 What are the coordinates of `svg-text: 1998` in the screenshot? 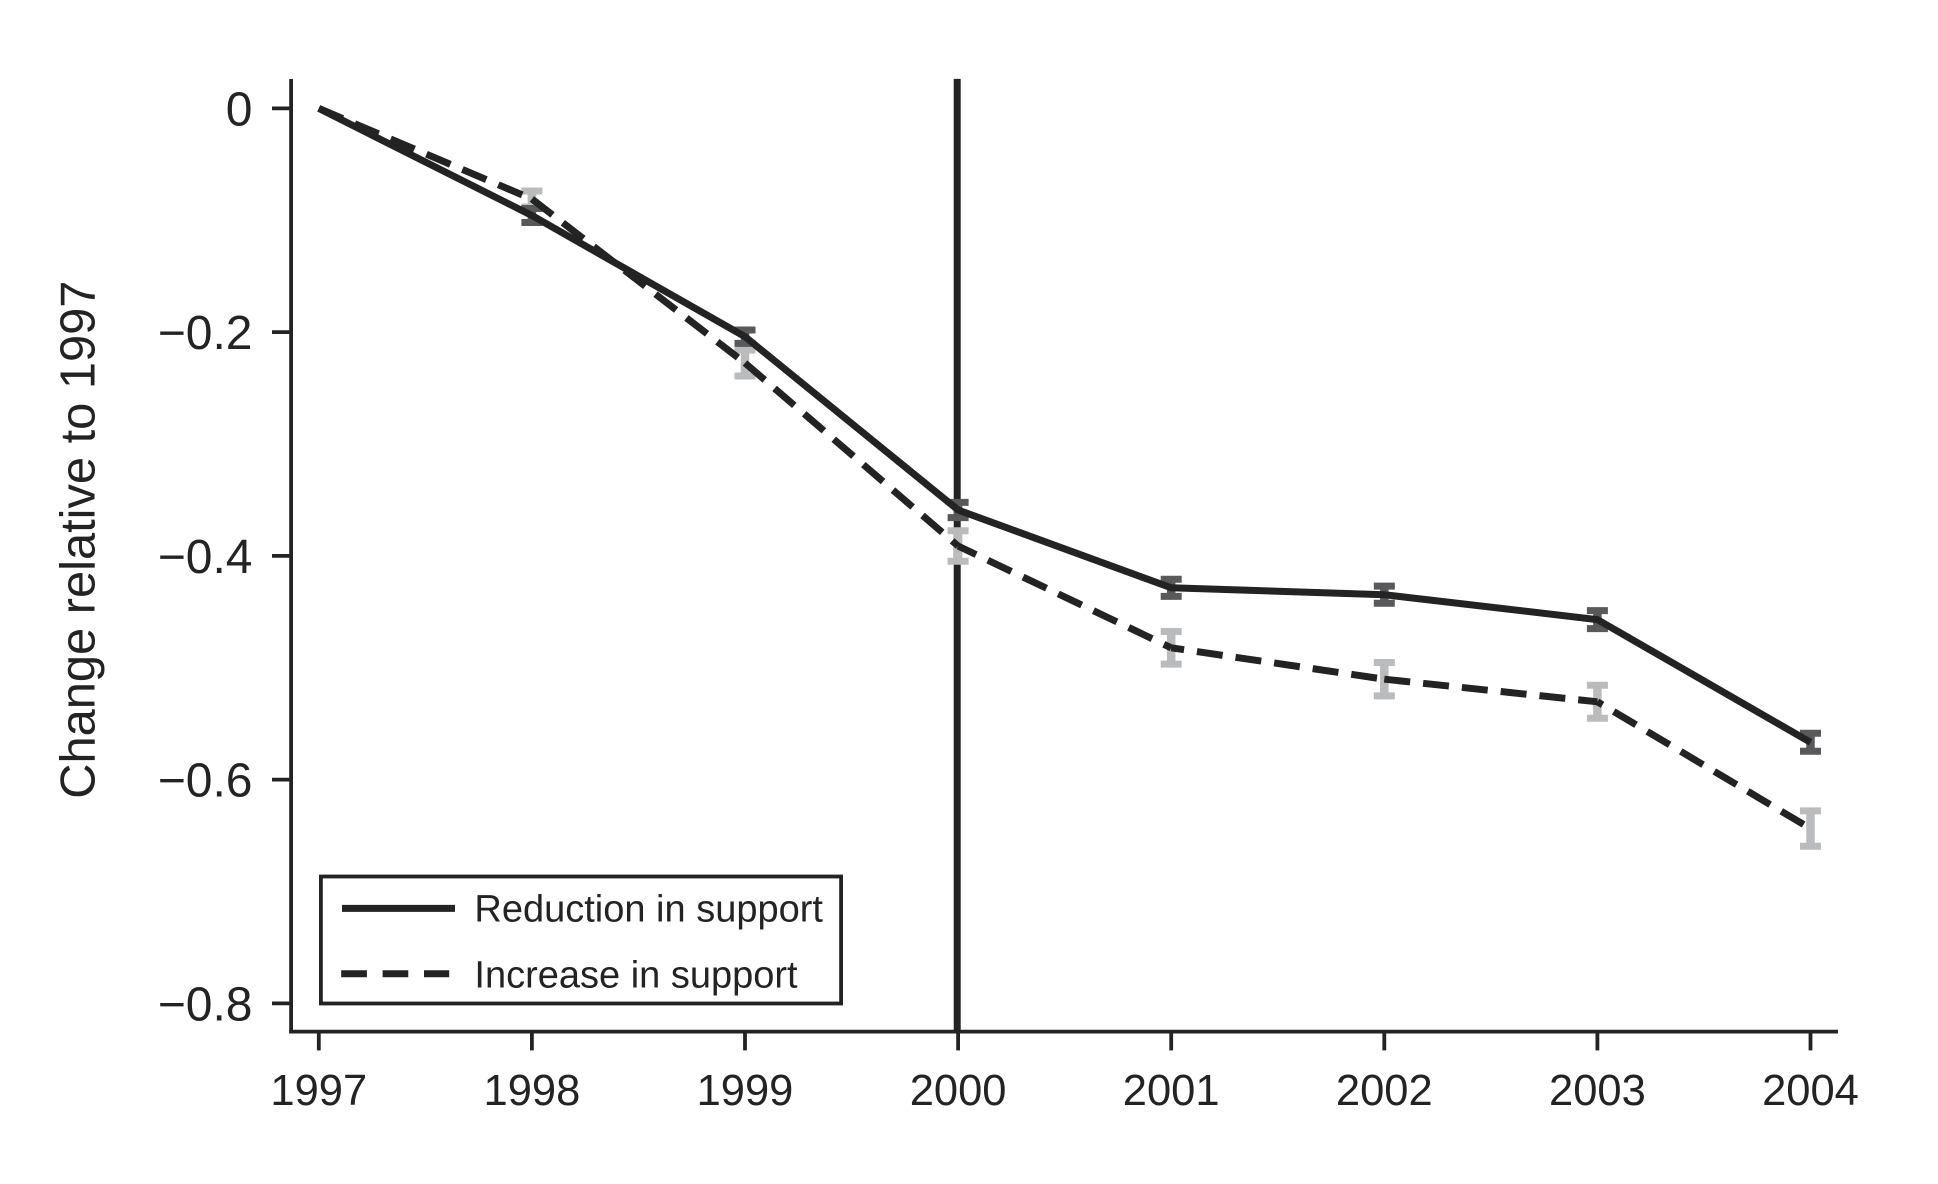 It's located at (532, 1091).